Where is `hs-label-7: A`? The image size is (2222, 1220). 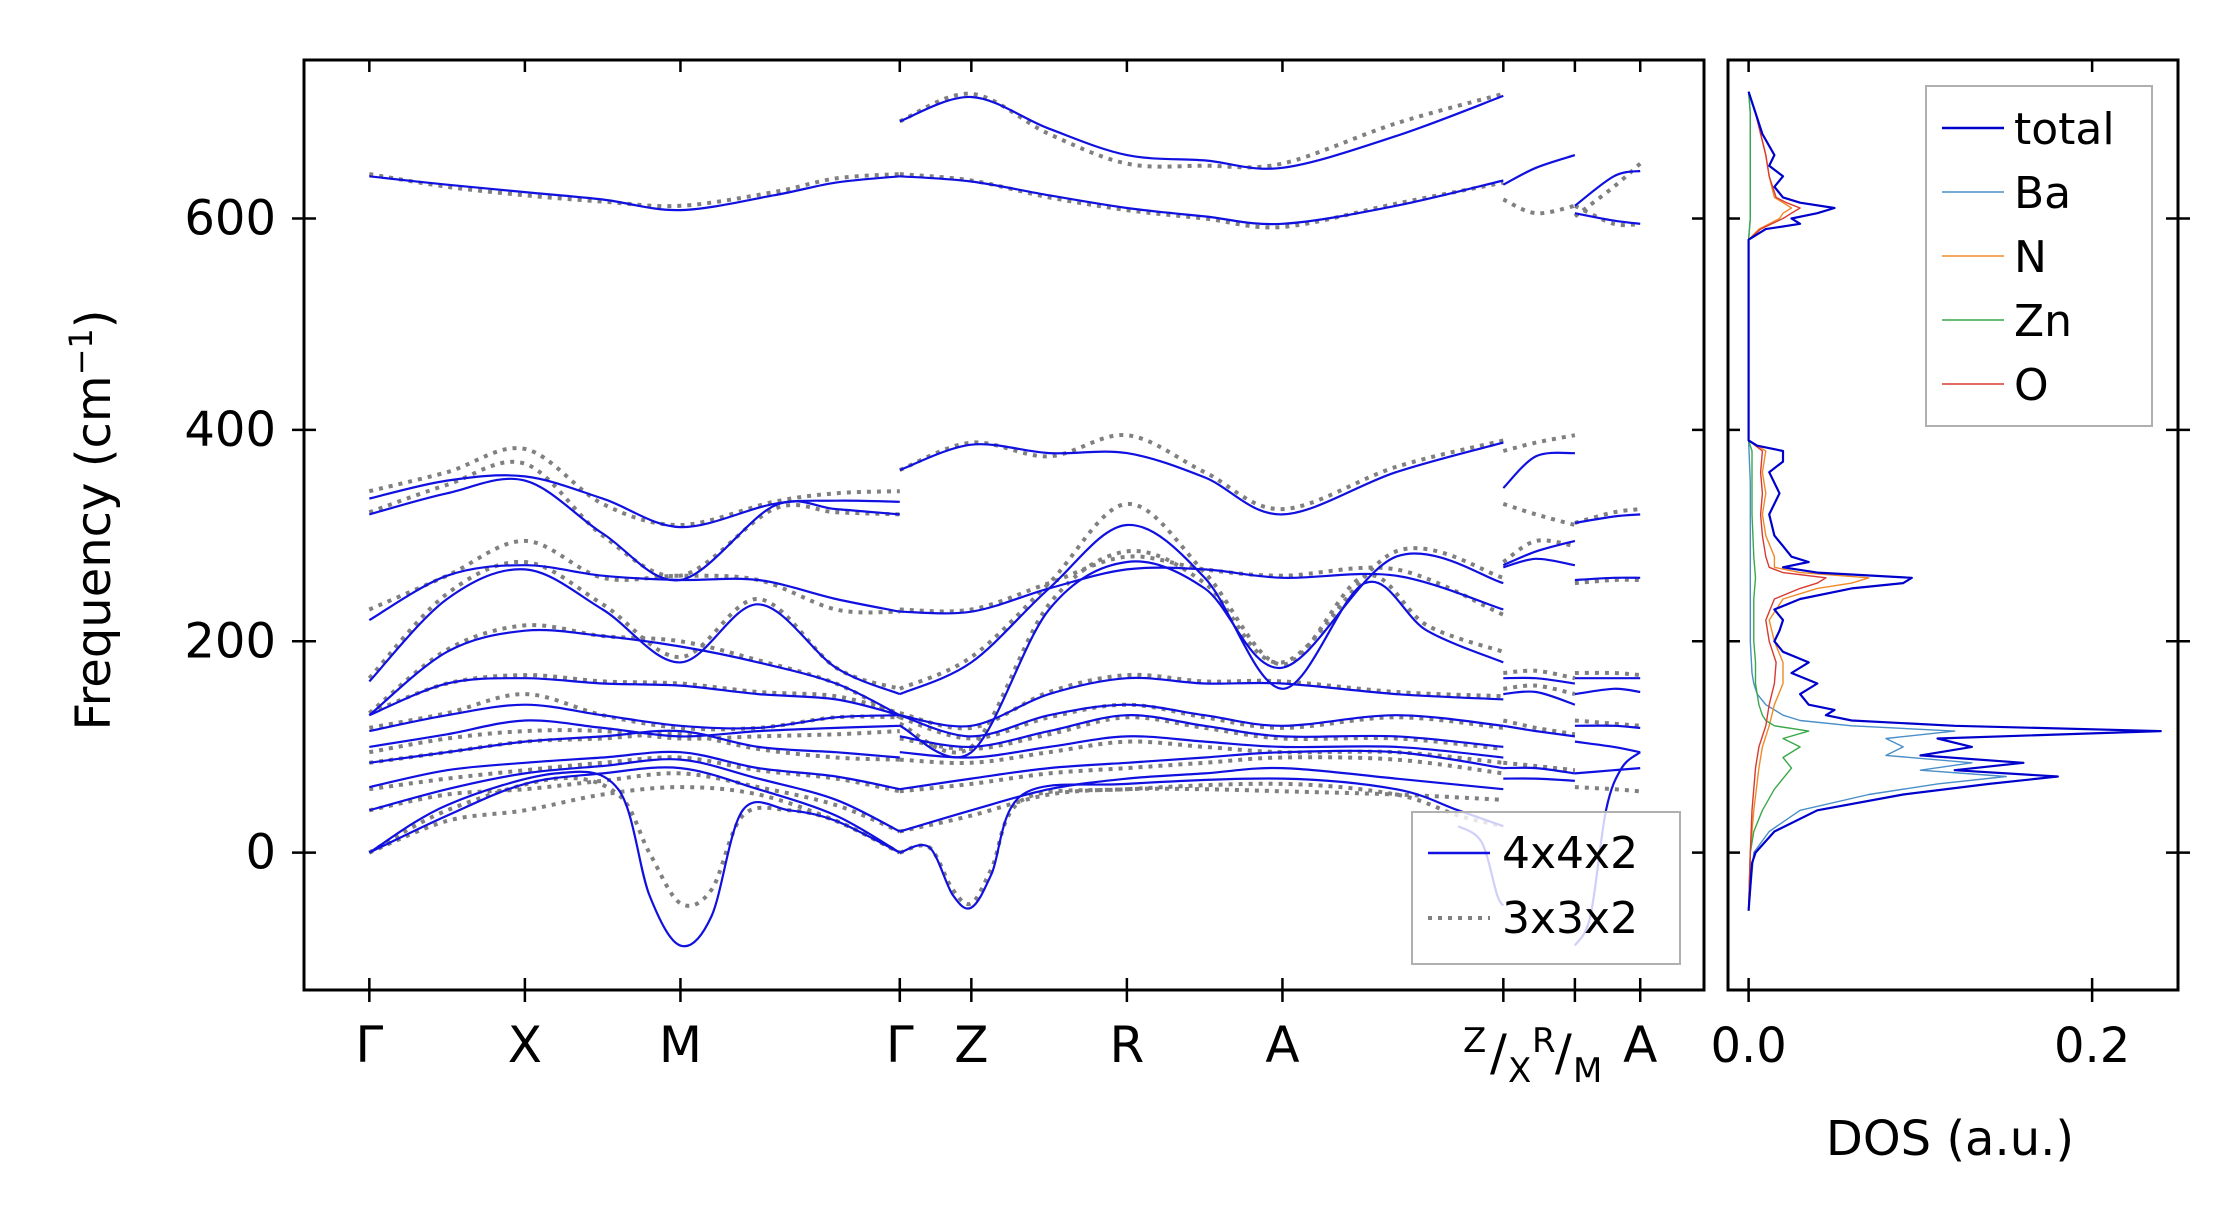
hs-label-7: A is located at coordinates (1640, 1045).